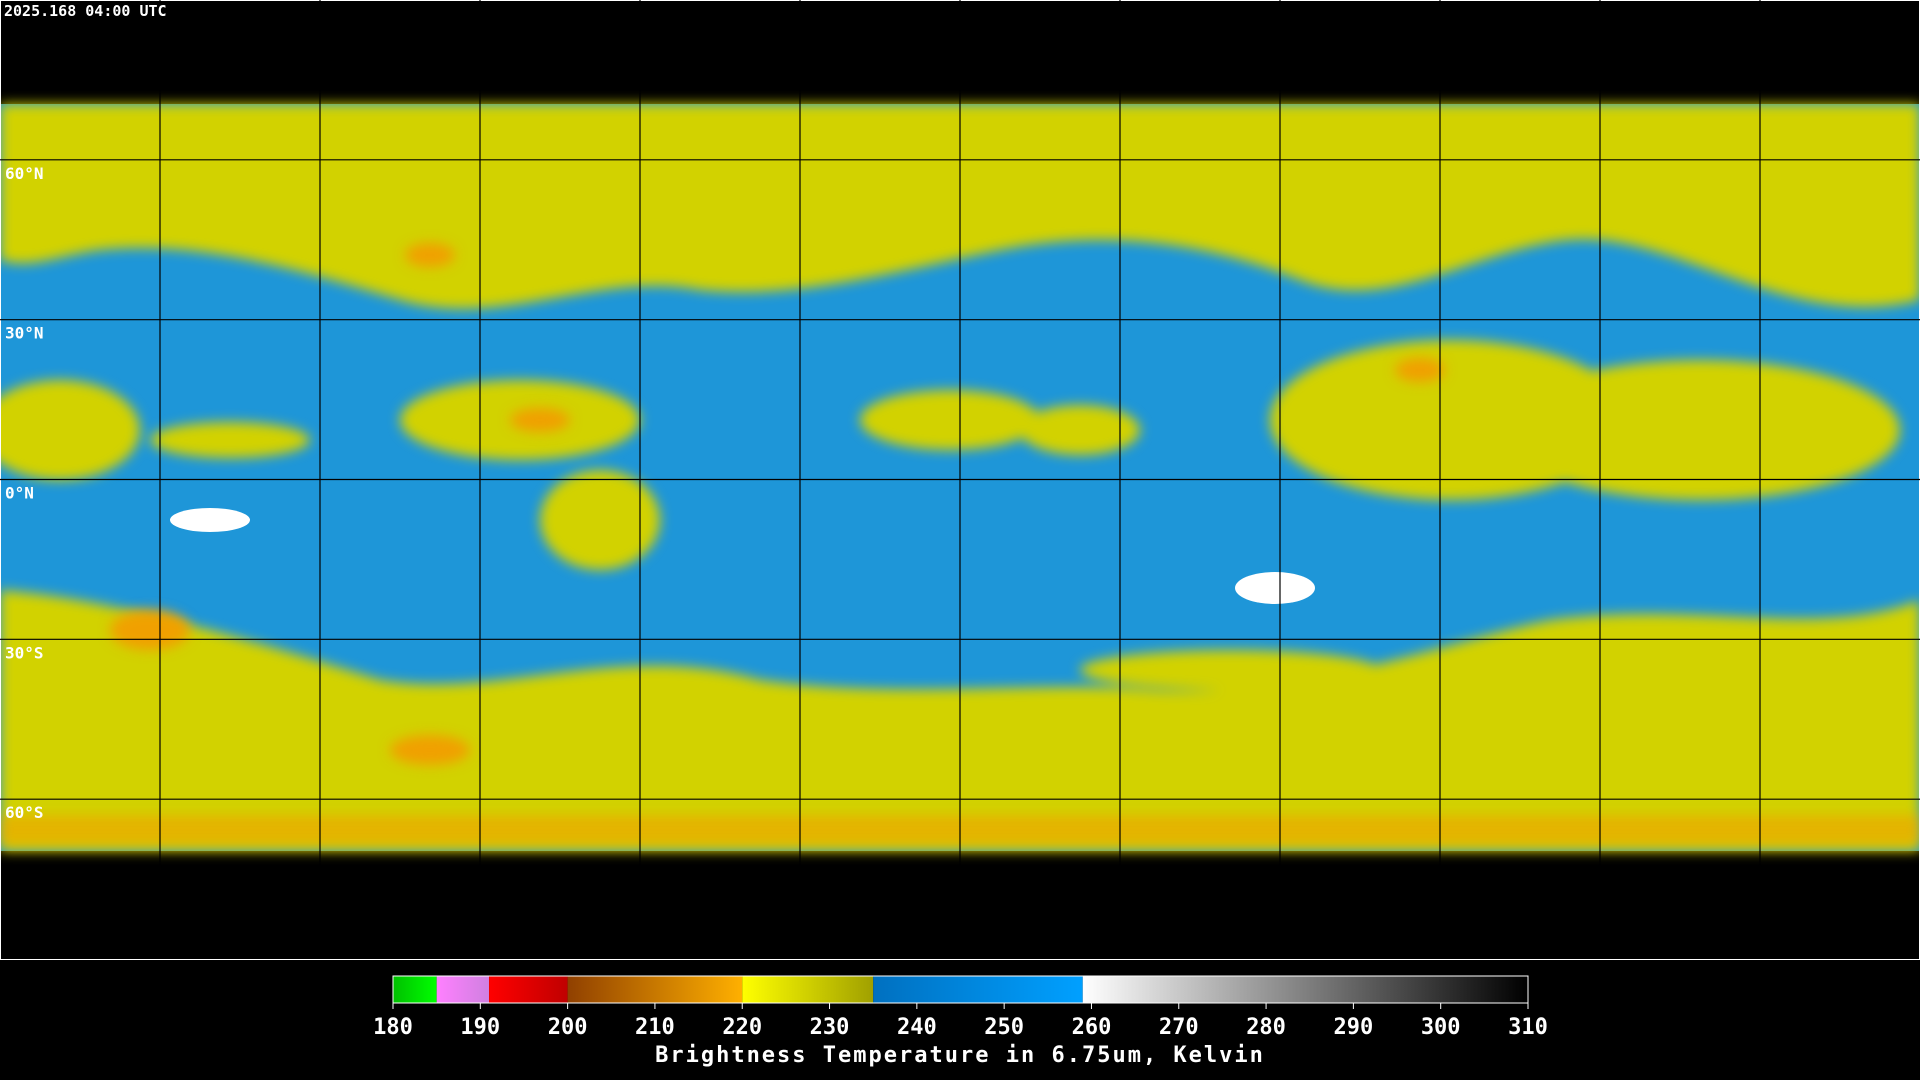 Image resolution: width=1920 pixels, height=1080 pixels. Describe the element at coordinates (24, 812) in the screenshot. I see `lat-label: 60°S` at that location.